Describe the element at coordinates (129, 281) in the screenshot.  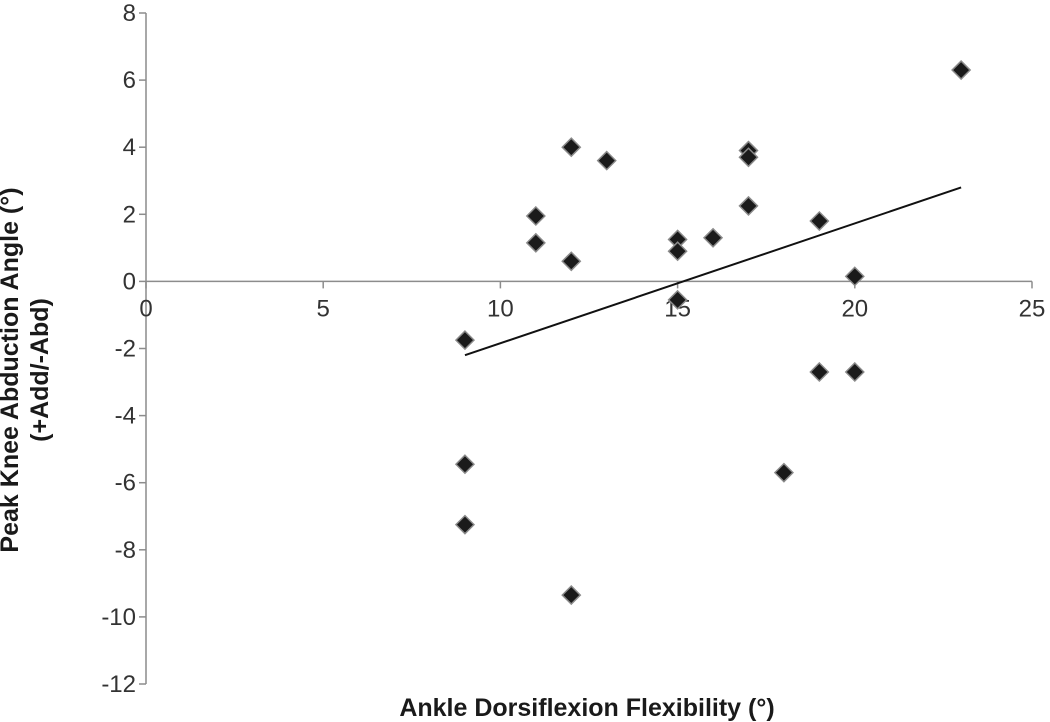
I see `y-tick-label: 0` at that location.